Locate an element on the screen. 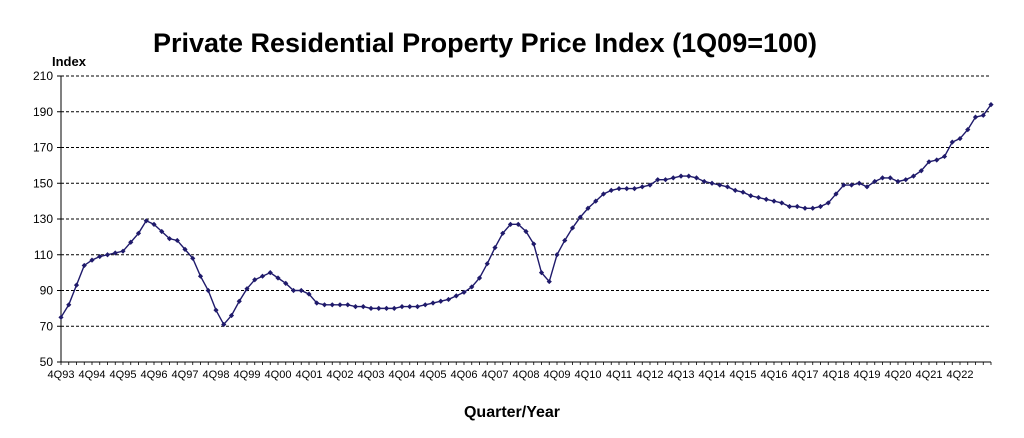  x-axis-label: Quarter/Year is located at coordinates (512, 412).